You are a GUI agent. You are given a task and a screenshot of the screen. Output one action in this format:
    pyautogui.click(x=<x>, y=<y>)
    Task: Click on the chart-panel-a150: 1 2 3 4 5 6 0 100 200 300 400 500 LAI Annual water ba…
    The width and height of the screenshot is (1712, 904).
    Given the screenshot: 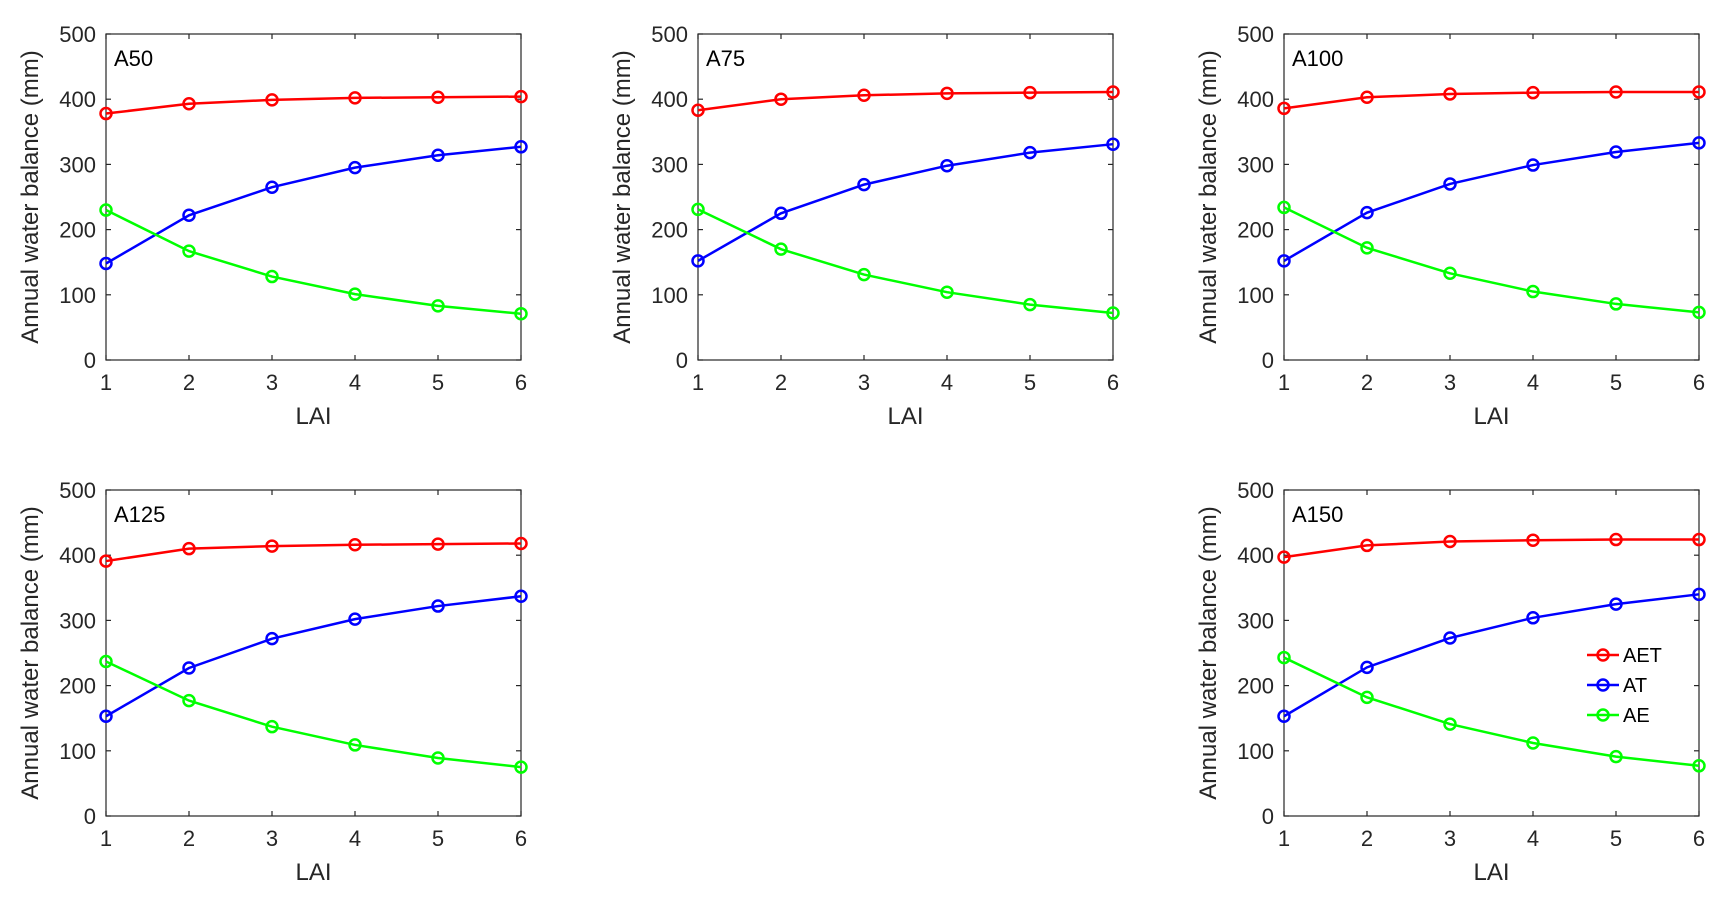 What is the action you would take?
    pyautogui.click(x=1450, y=682)
    